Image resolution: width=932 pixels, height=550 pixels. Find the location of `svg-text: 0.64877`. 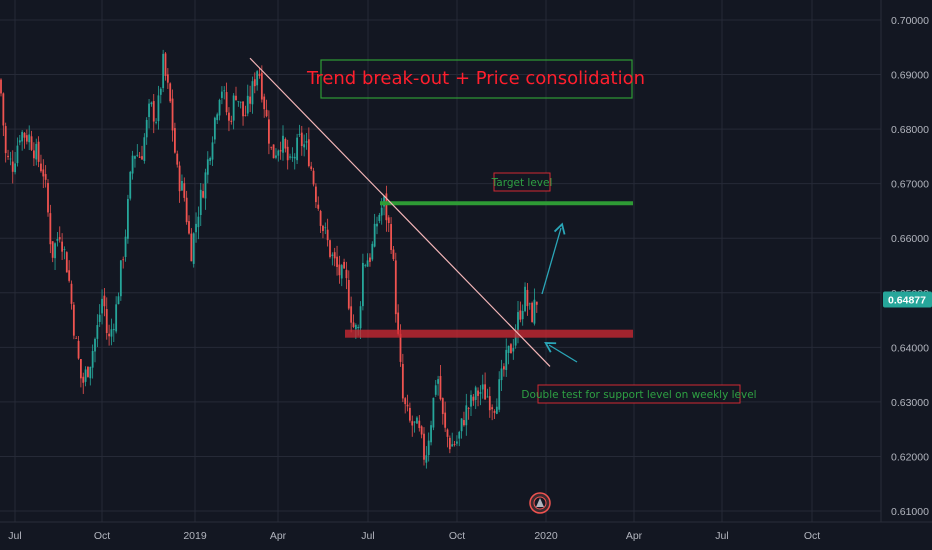

svg-text: 0.64877 is located at coordinates (907, 300).